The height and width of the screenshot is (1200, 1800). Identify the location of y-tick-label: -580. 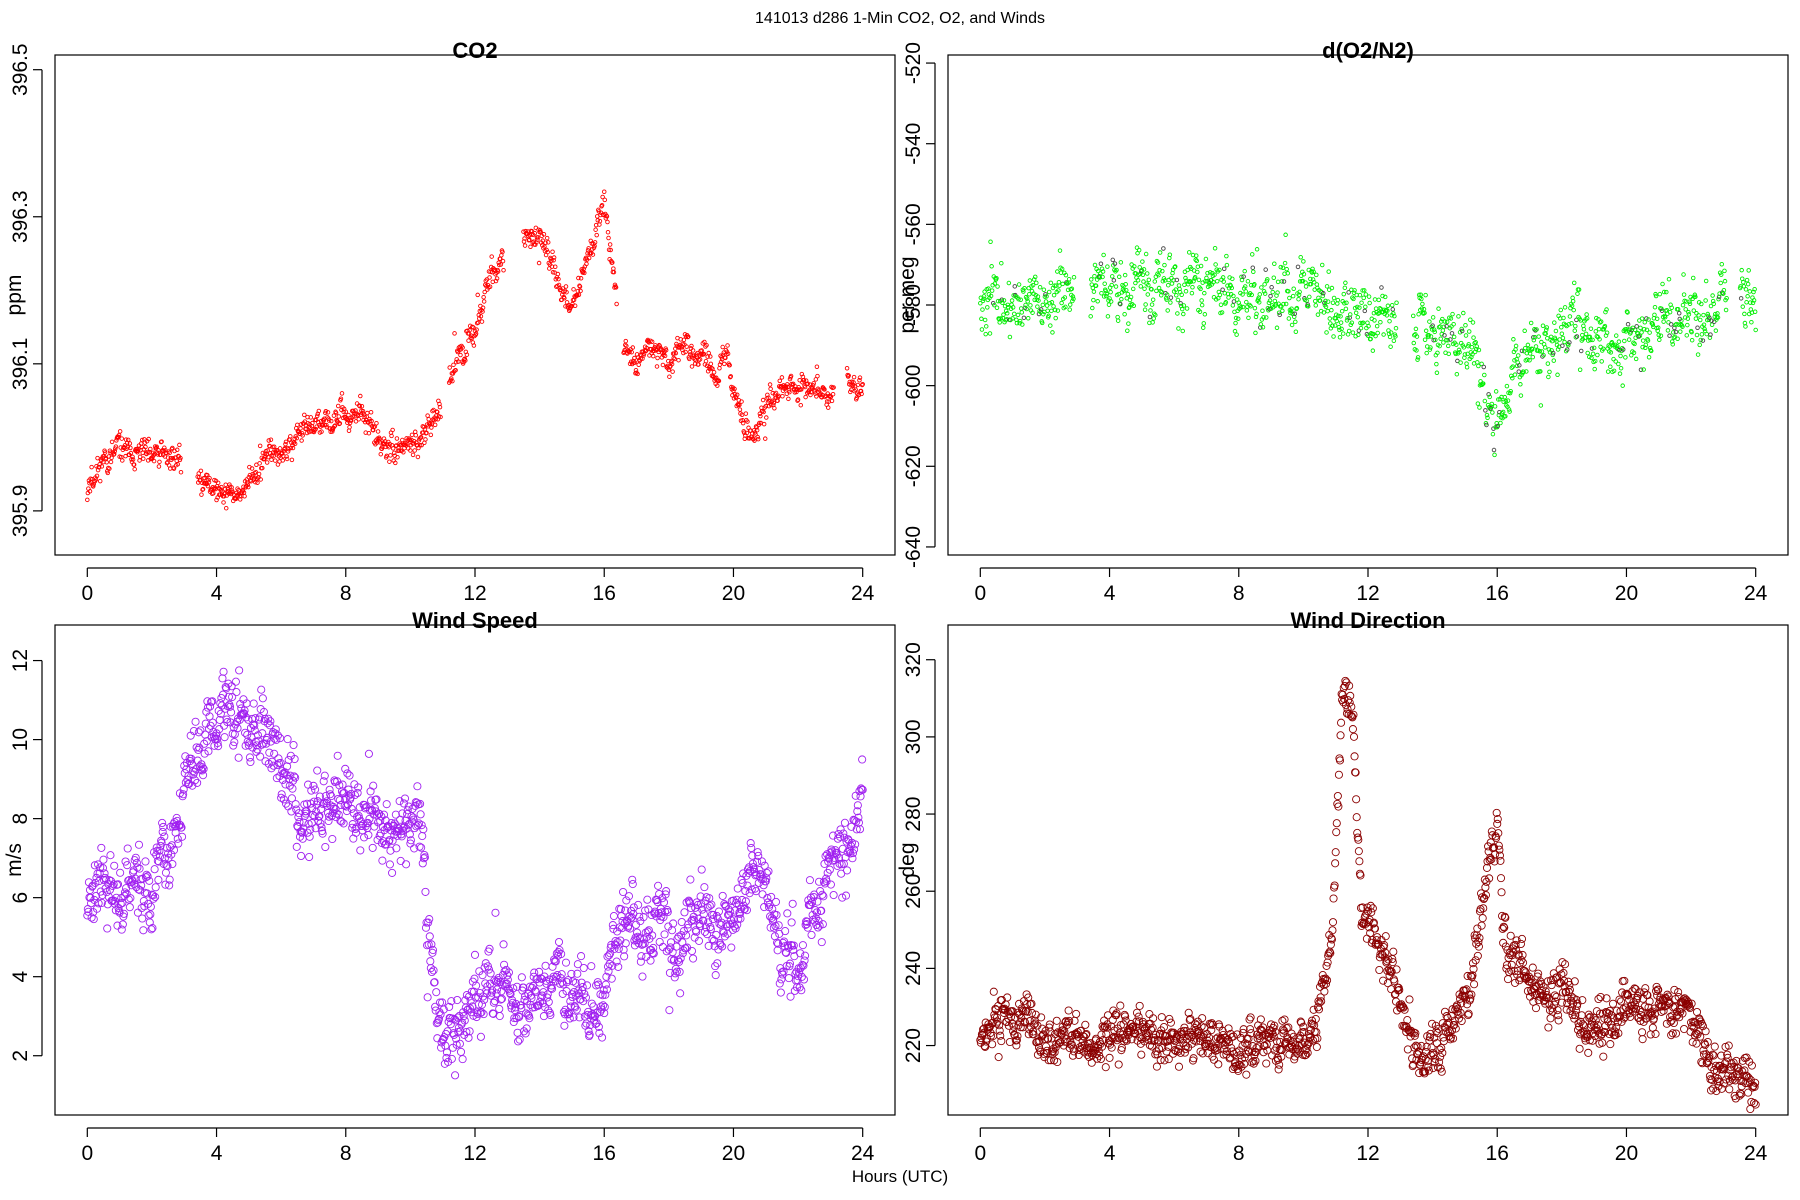
(913, 305).